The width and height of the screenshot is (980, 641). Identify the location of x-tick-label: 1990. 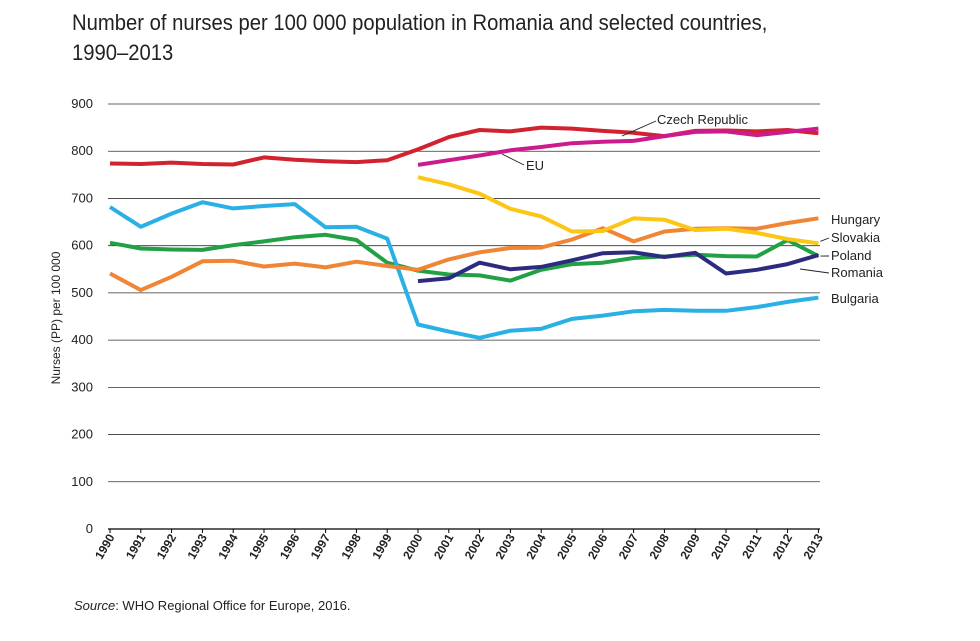
(105, 546).